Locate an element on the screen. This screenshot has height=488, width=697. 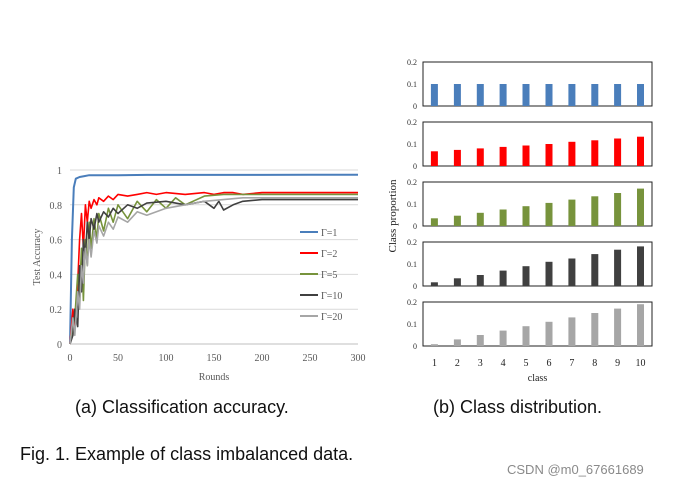
bar-x-tick-label: 8 is located at coordinates (594, 363).